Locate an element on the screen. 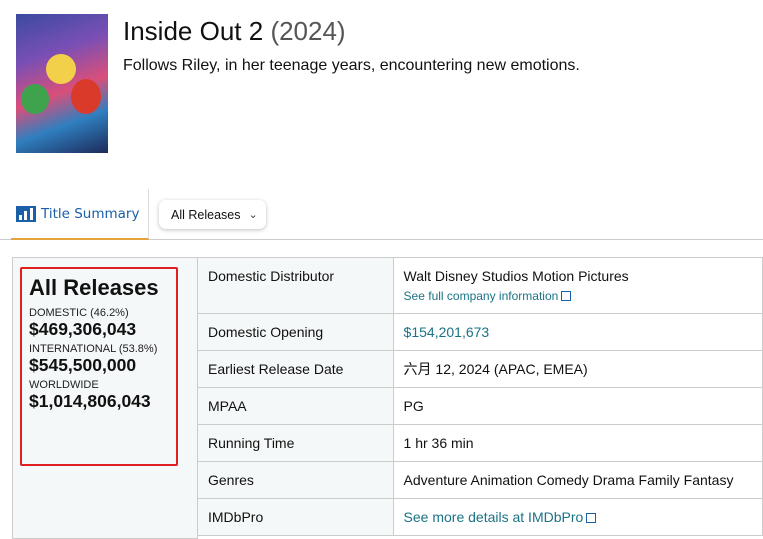  domestic-gross: $469,306,043 is located at coordinates (83, 329).